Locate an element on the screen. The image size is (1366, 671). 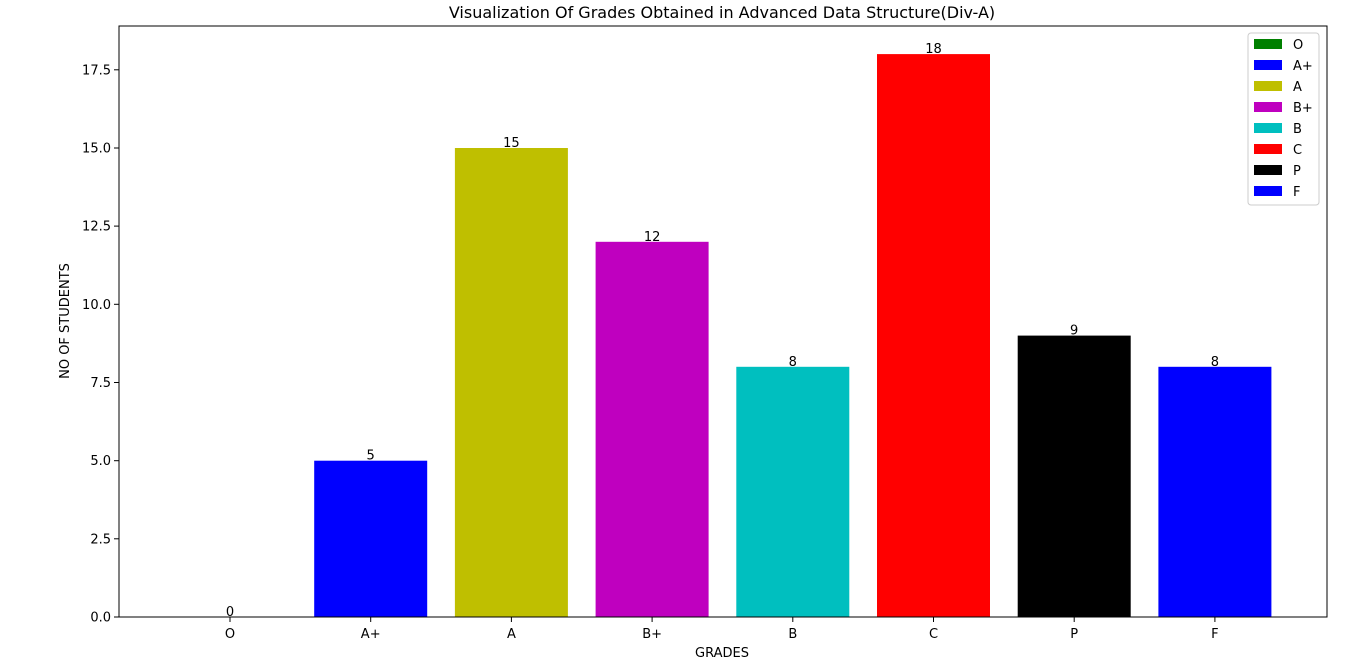
legend-label: C is located at coordinates (1297, 150).